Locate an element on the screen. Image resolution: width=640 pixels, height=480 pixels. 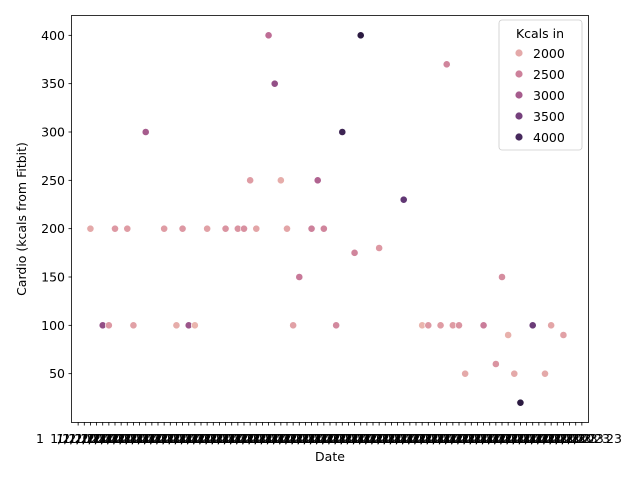
legend-title: Kcals in is located at coordinates (540, 33).